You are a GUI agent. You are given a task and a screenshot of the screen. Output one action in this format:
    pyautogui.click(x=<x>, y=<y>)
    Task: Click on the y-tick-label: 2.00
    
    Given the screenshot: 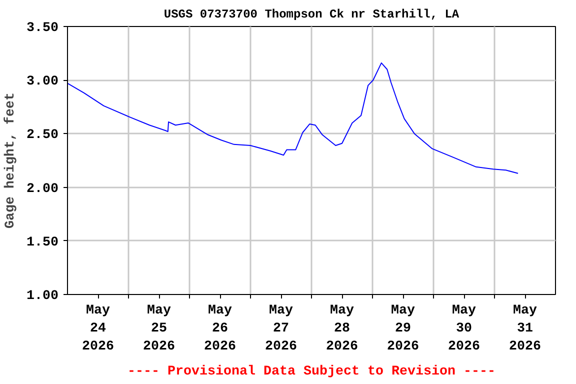 What is the action you would take?
    pyautogui.click(x=42, y=189)
    